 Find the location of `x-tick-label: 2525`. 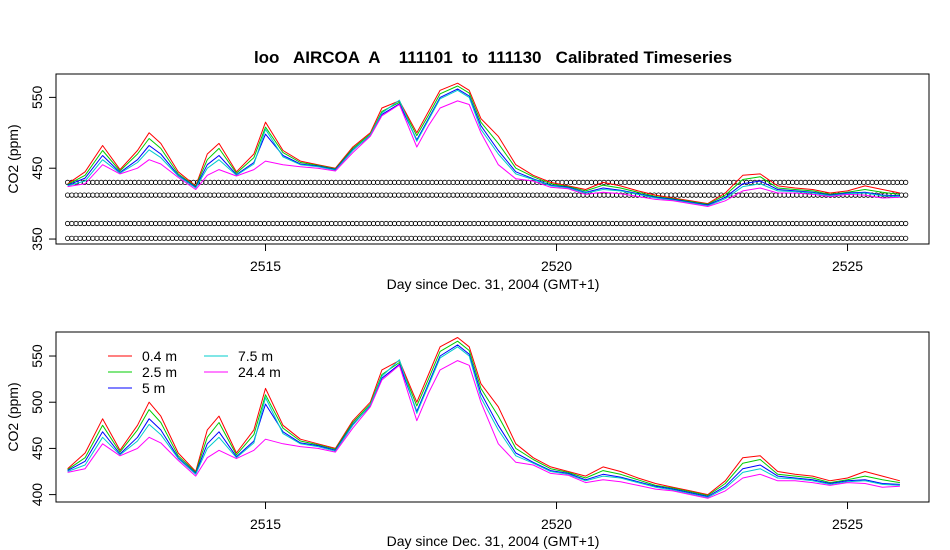

x-tick-label: 2525 is located at coordinates (847, 524).